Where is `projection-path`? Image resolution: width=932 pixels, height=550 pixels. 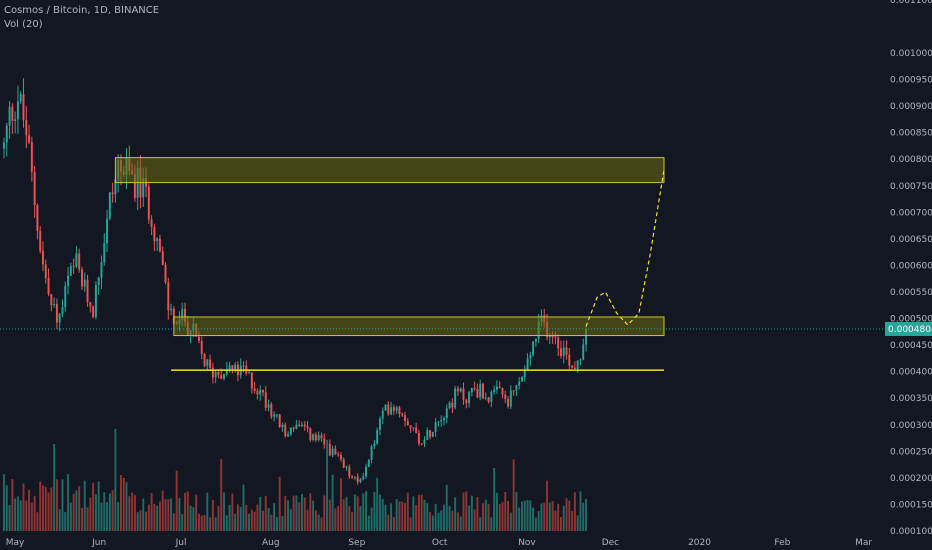
projection-path is located at coordinates (625, 248).